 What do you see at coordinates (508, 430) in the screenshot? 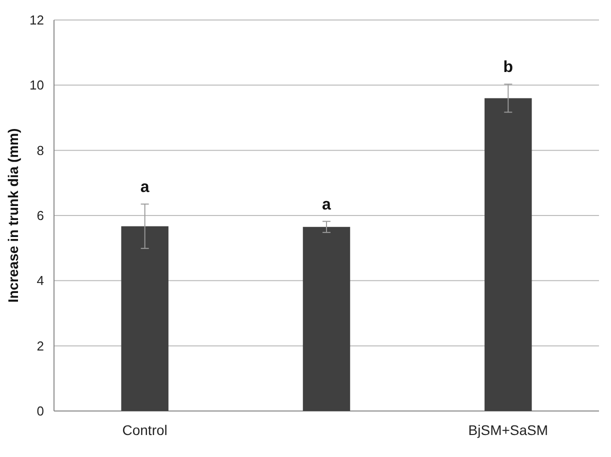
I see `x-tick-label: BjSM+SaSM` at bounding box center [508, 430].